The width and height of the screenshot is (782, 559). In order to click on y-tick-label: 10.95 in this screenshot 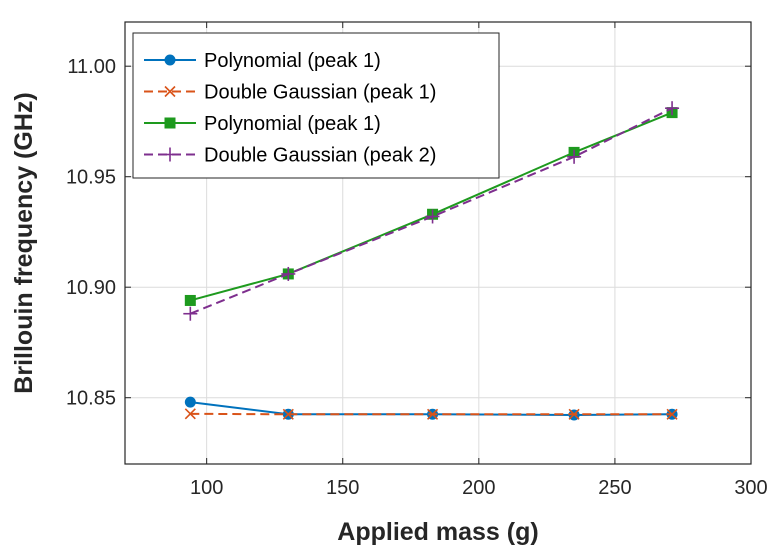, I will do `click(91, 178)`.